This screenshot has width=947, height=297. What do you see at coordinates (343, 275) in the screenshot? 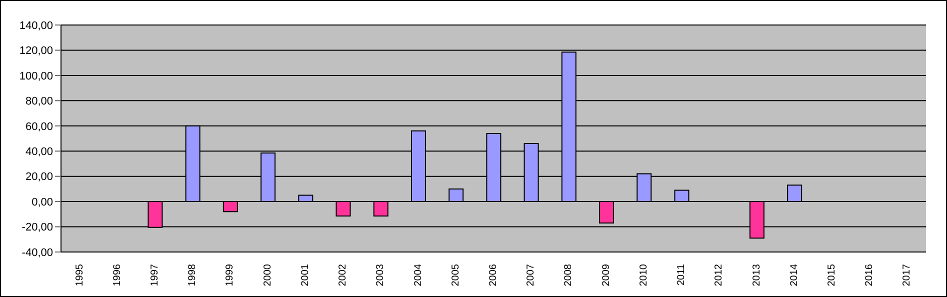
I see `x-tick-label: 2002` at bounding box center [343, 275].